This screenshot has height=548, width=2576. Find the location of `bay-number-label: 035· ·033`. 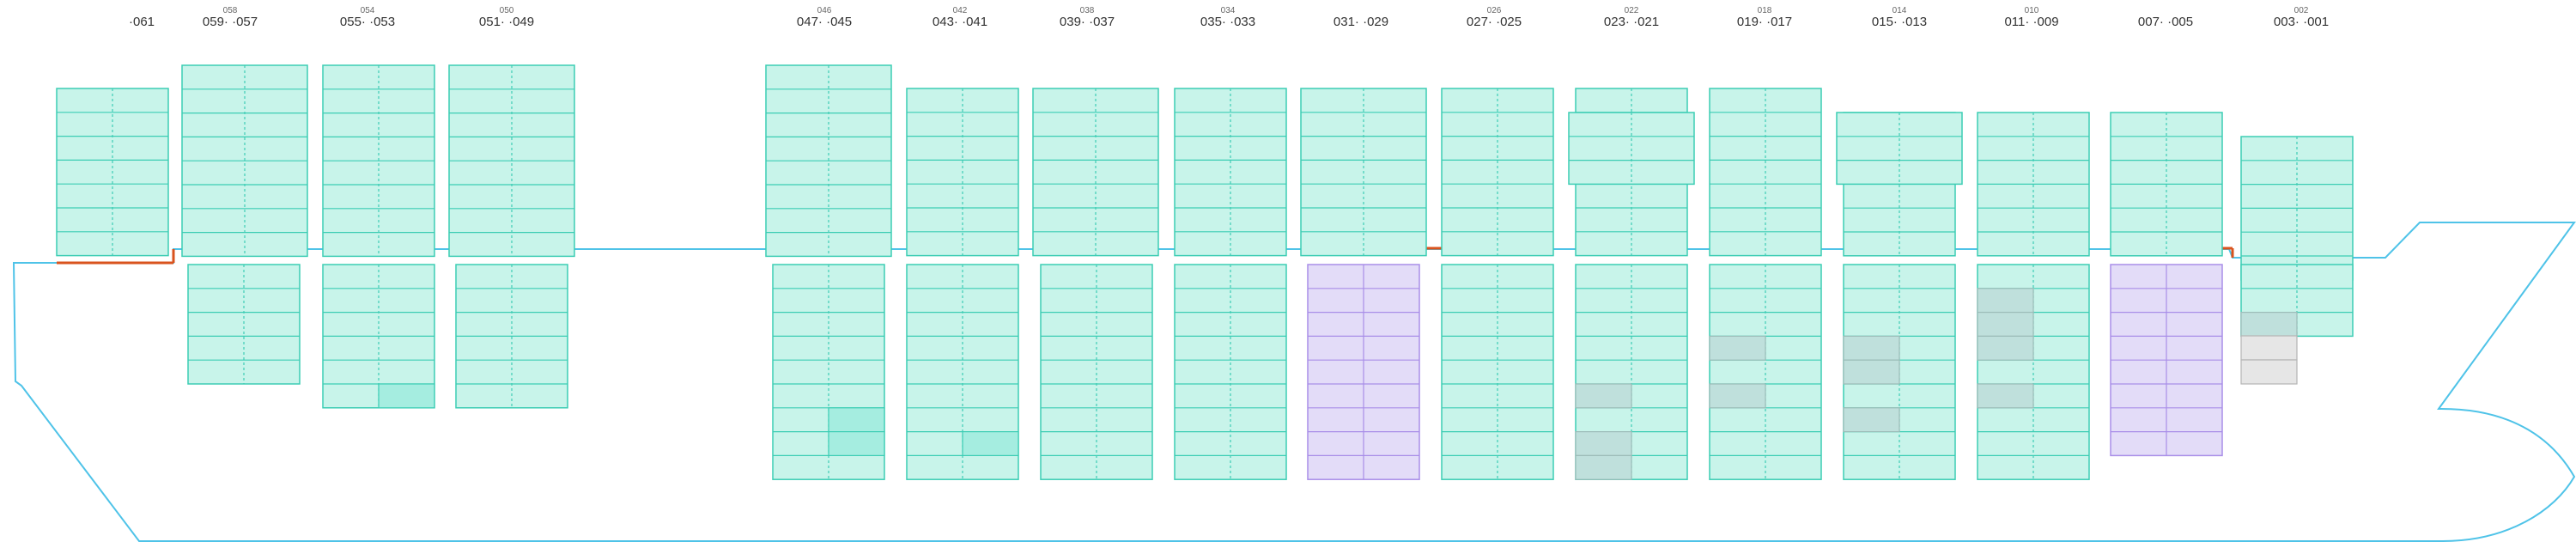

bay-number-label: 035· ·033 is located at coordinates (1228, 22).